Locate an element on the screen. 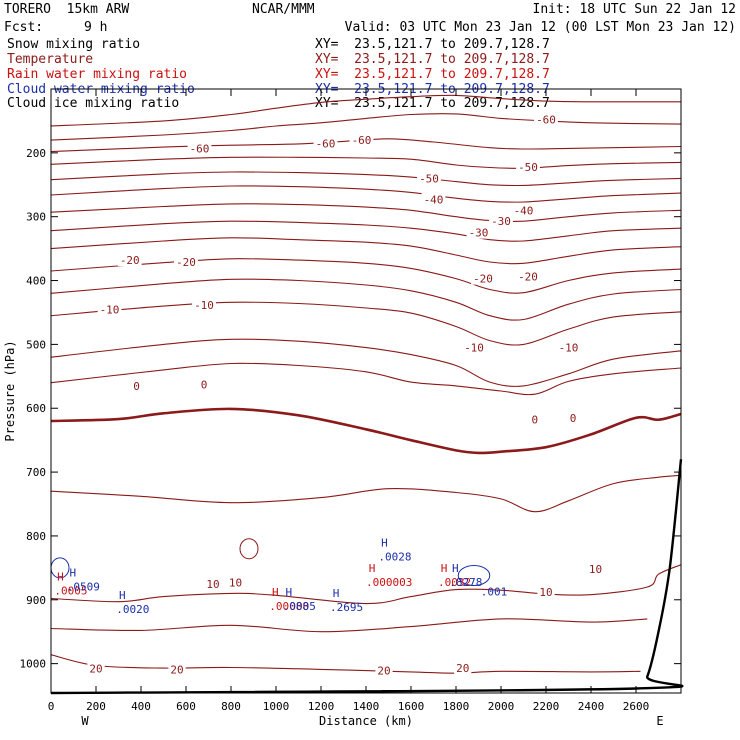 This screenshot has height=740, width=740. forecast-label: Fcst: is located at coordinates (24, 27).